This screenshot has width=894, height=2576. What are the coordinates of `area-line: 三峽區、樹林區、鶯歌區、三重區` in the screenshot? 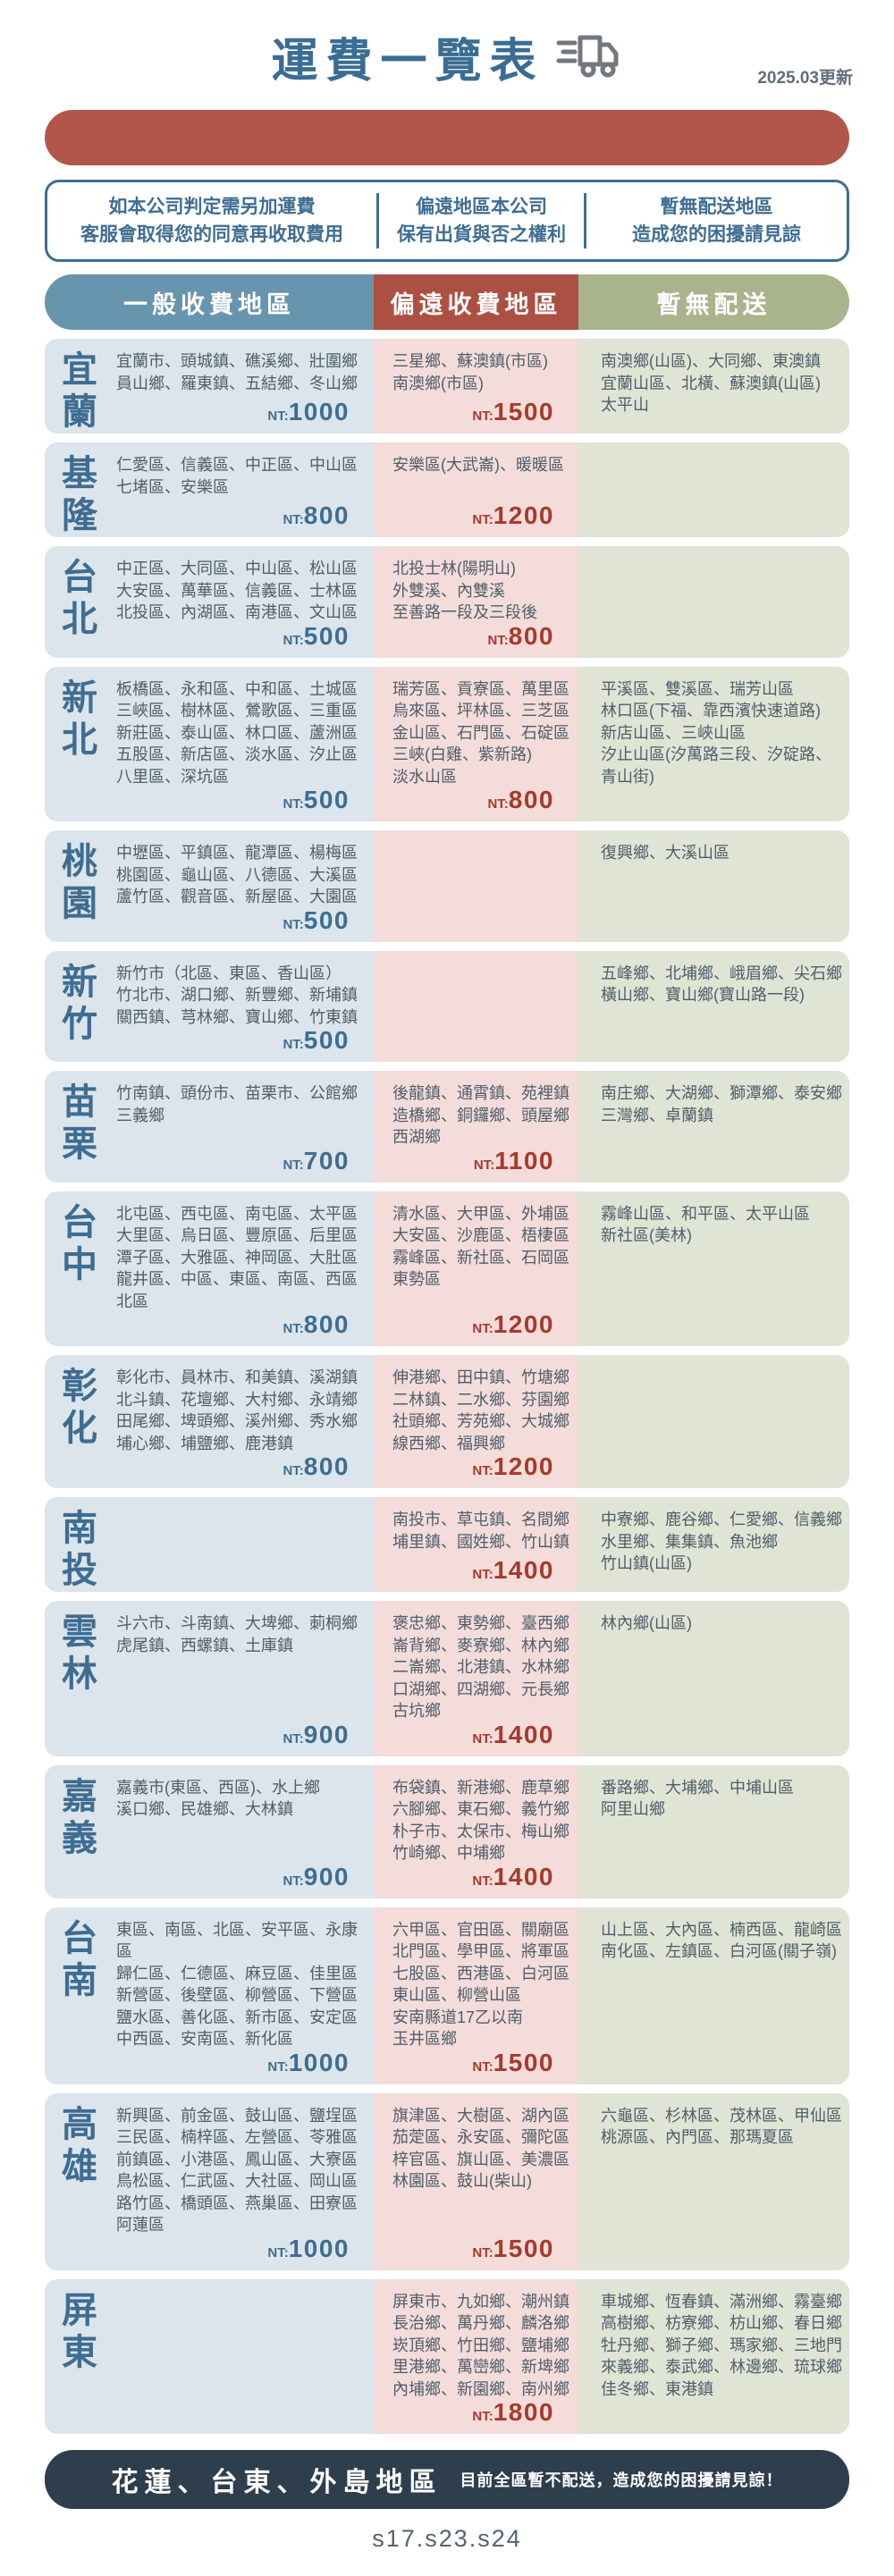 It's located at (237, 711).